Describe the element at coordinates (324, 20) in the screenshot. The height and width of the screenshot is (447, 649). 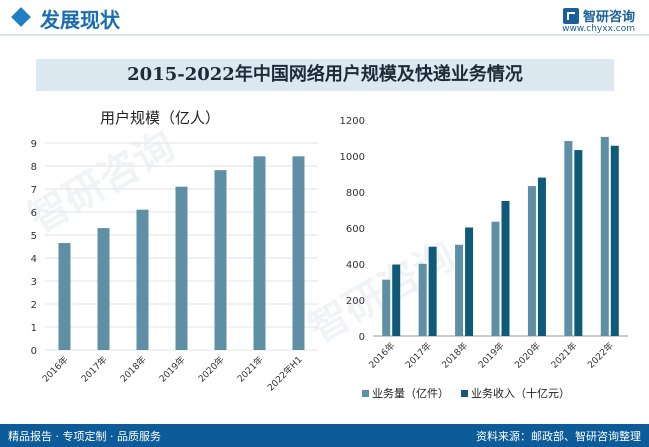
I see `page-header: 发展现状` at that location.